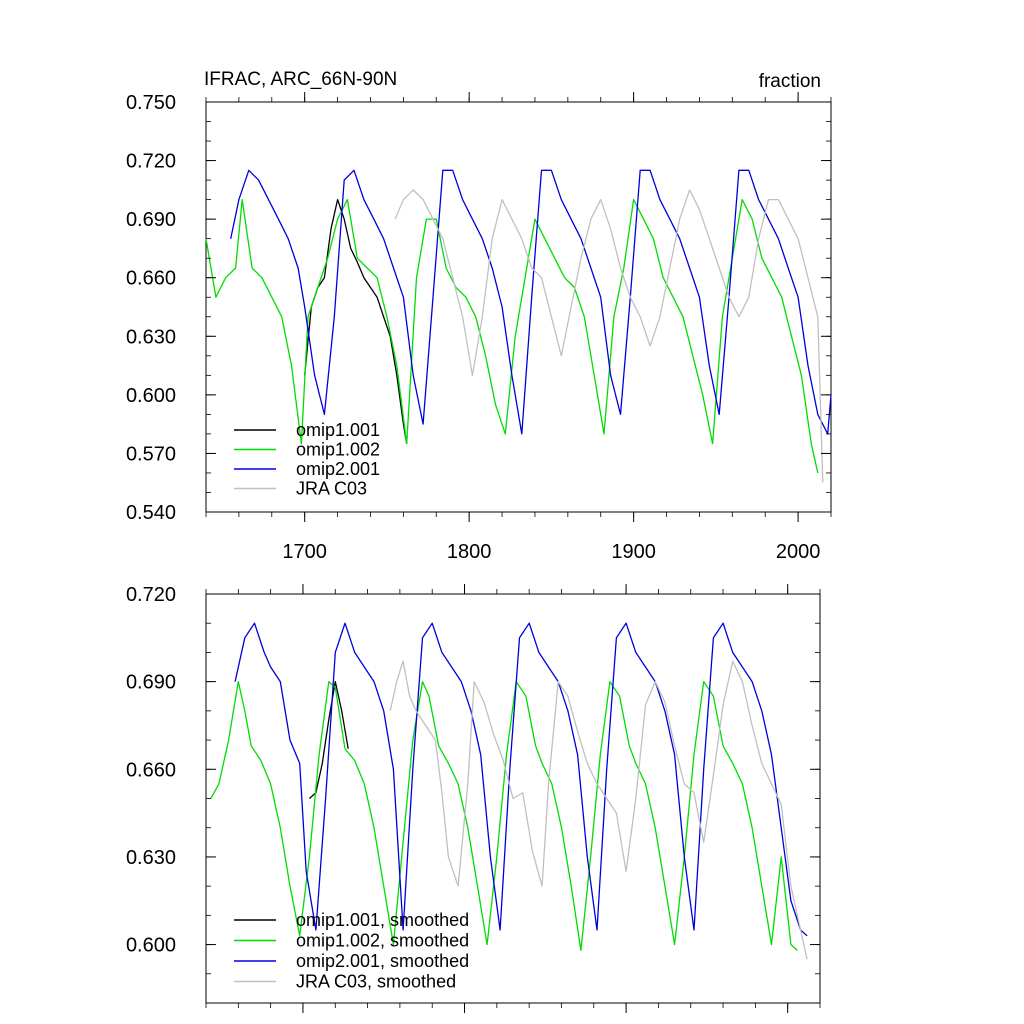  I want to click on units-label: fraction, so click(790, 81).